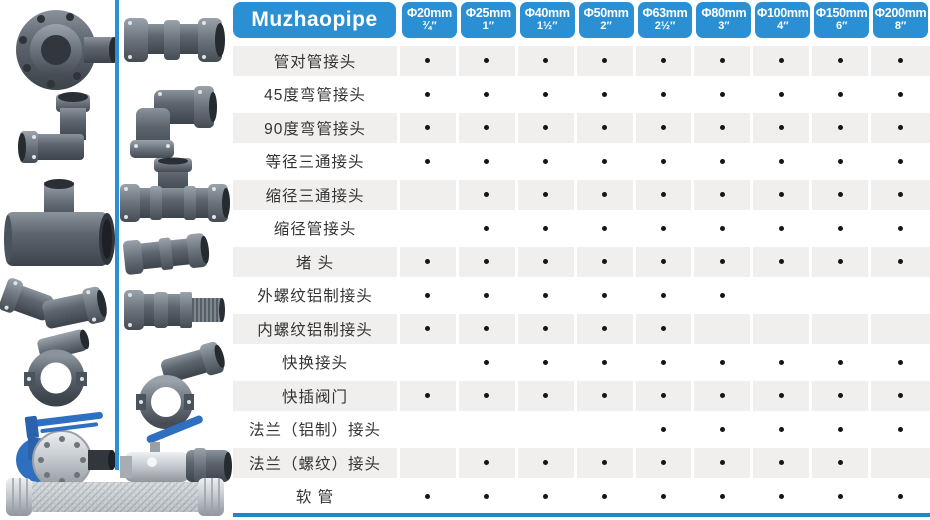 Image resolution: width=930 pixels, height=520 pixels. I want to click on column-header: Φ80mm 3″, so click(724, 20).